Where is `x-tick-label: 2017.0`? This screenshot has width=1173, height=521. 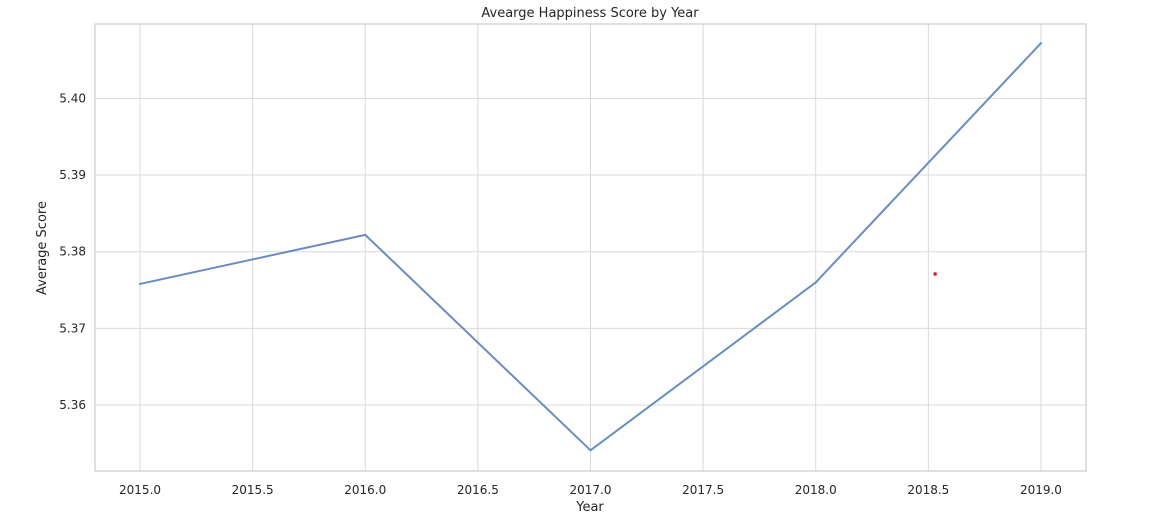 x-tick-label: 2017.0 is located at coordinates (591, 490).